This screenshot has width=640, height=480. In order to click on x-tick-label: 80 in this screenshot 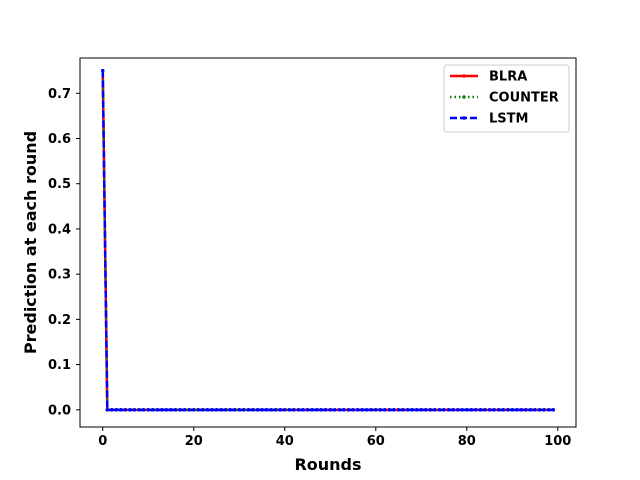, I will do `click(467, 441)`.